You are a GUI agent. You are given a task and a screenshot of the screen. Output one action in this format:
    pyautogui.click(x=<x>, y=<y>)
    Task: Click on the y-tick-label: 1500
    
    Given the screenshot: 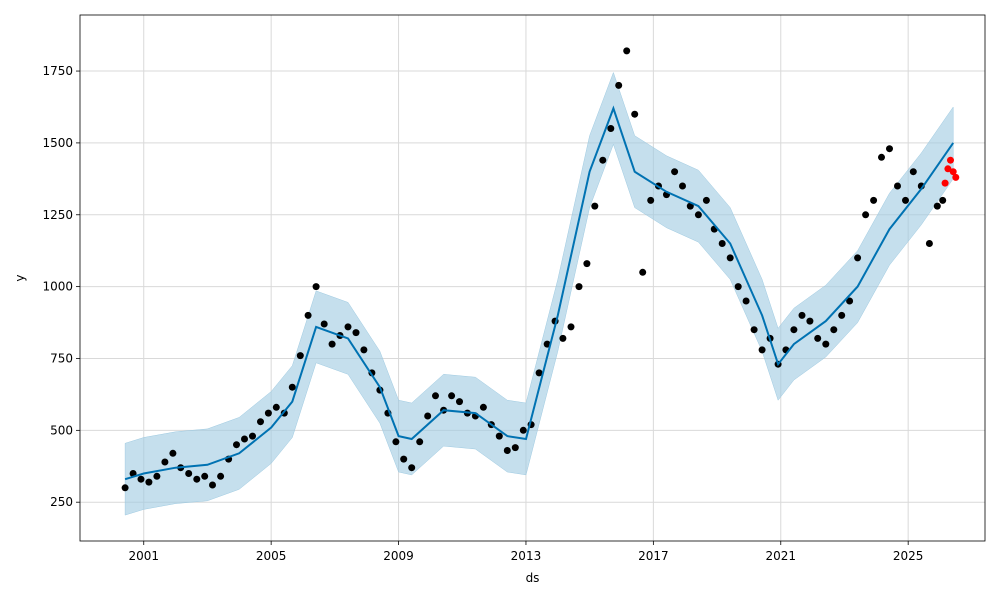 What is the action you would take?
    pyautogui.click(x=57, y=143)
    